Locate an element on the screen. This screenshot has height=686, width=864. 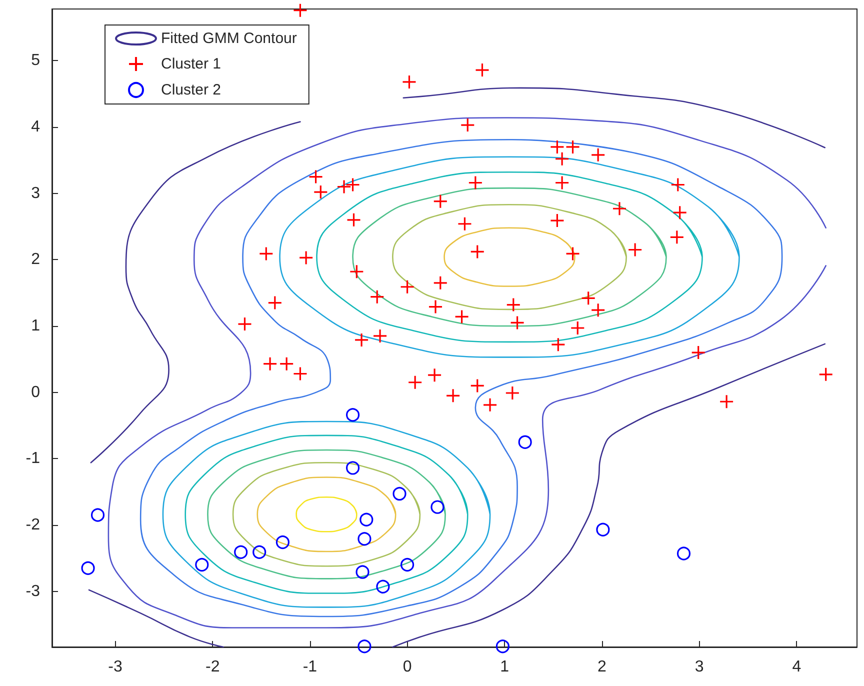
y-tick-label: 4 is located at coordinates (35, 127).